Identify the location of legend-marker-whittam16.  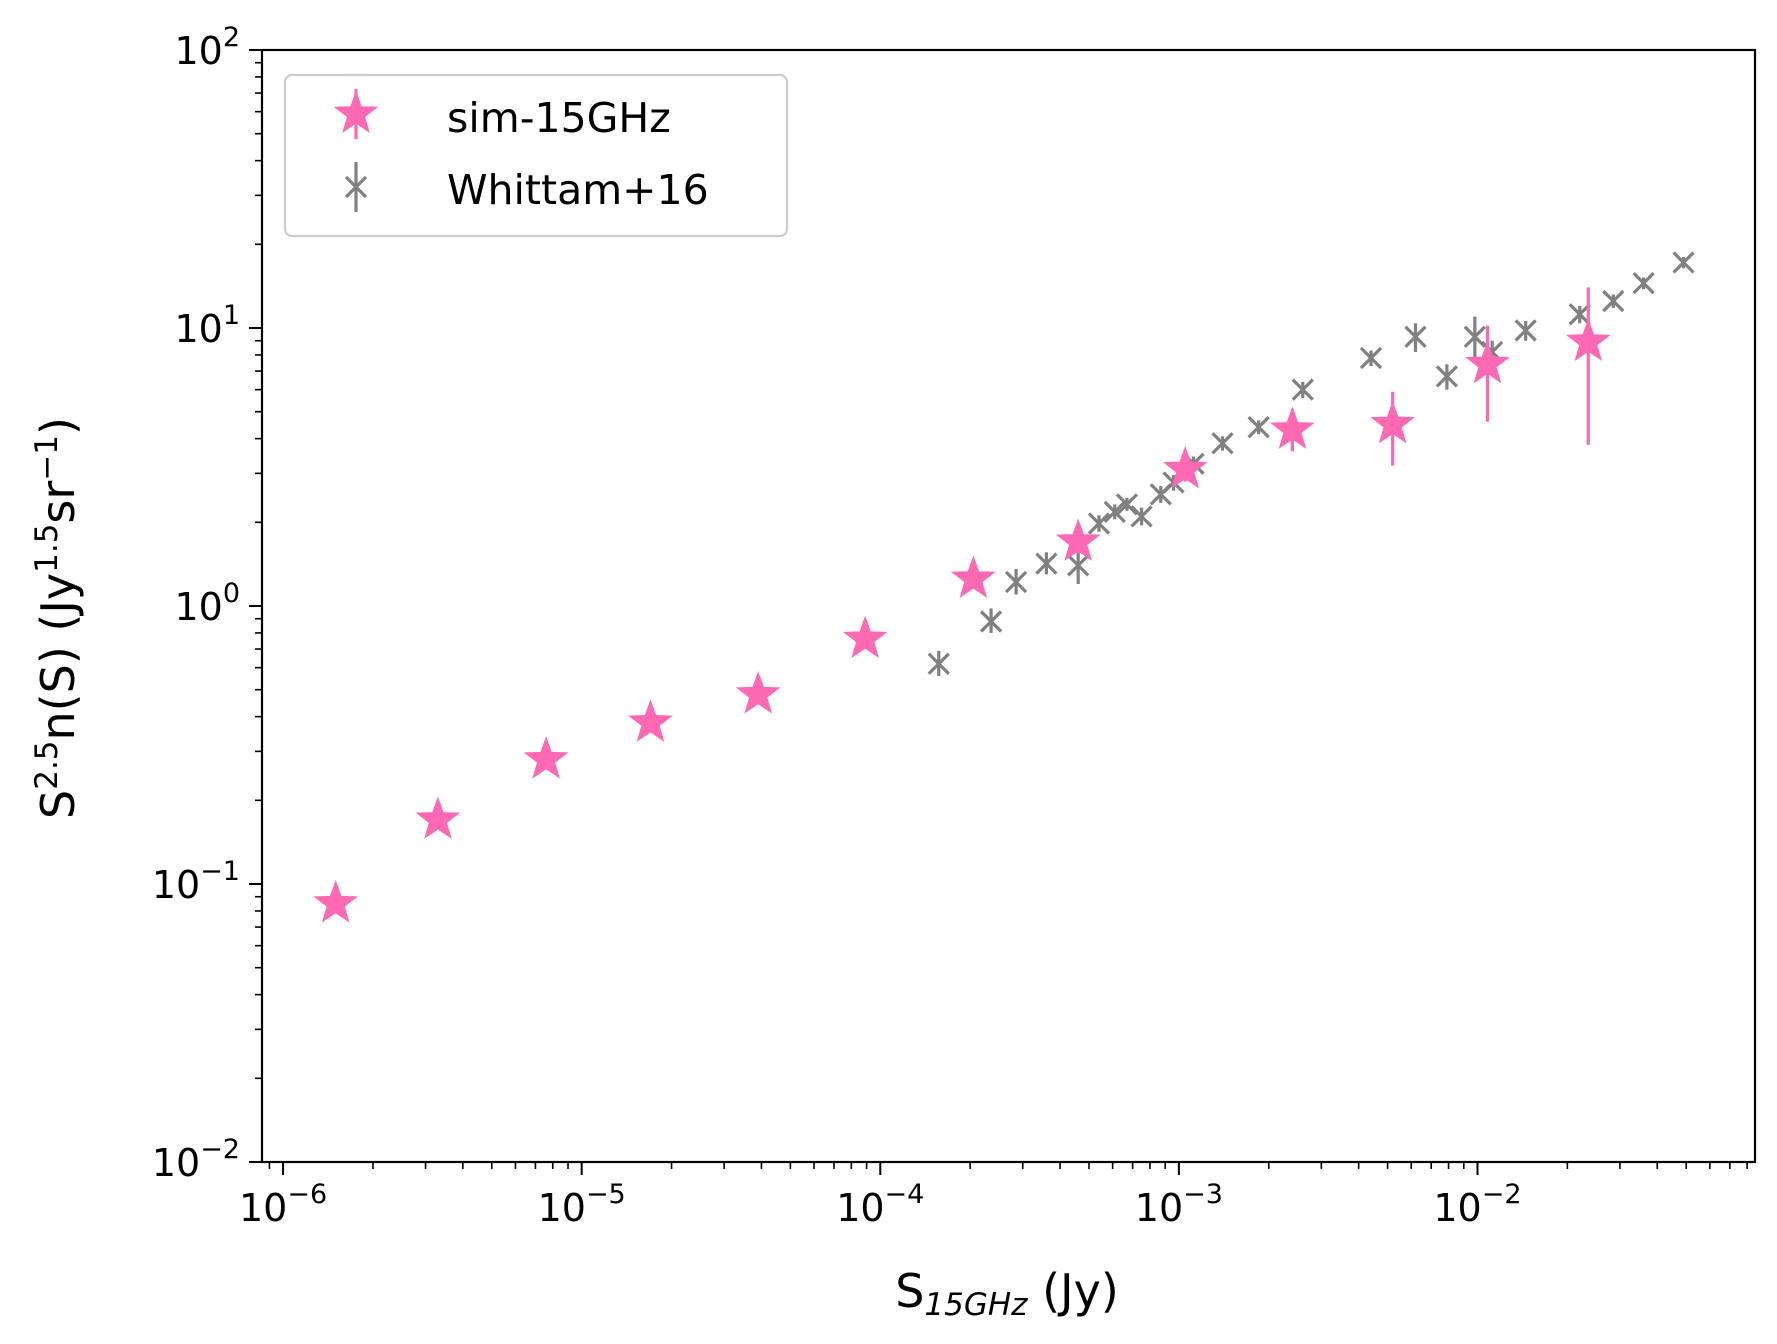
(356, 187).